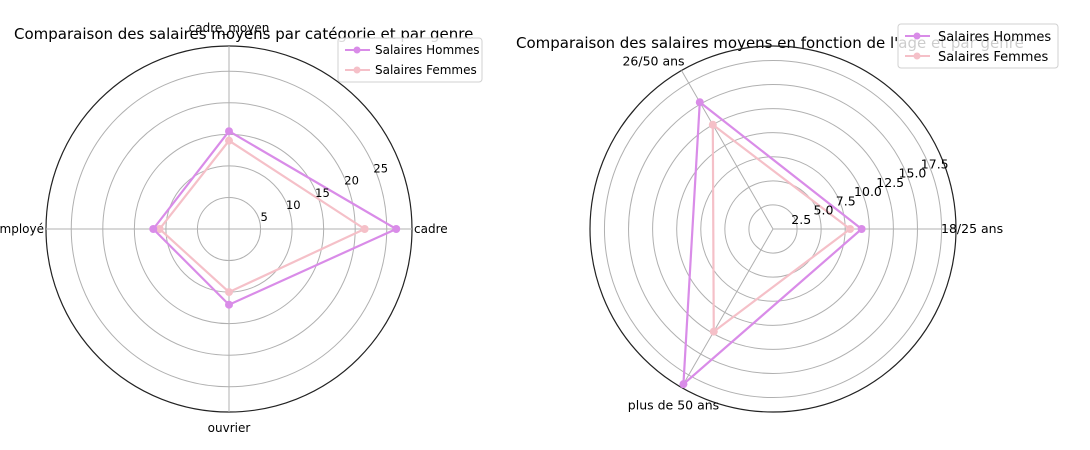 The image size is (1090, 450). What do you see at coordinates (653, 61) in the screenshot?
I see `category-label: 26/50 ans` at bounding box center [653, 61].